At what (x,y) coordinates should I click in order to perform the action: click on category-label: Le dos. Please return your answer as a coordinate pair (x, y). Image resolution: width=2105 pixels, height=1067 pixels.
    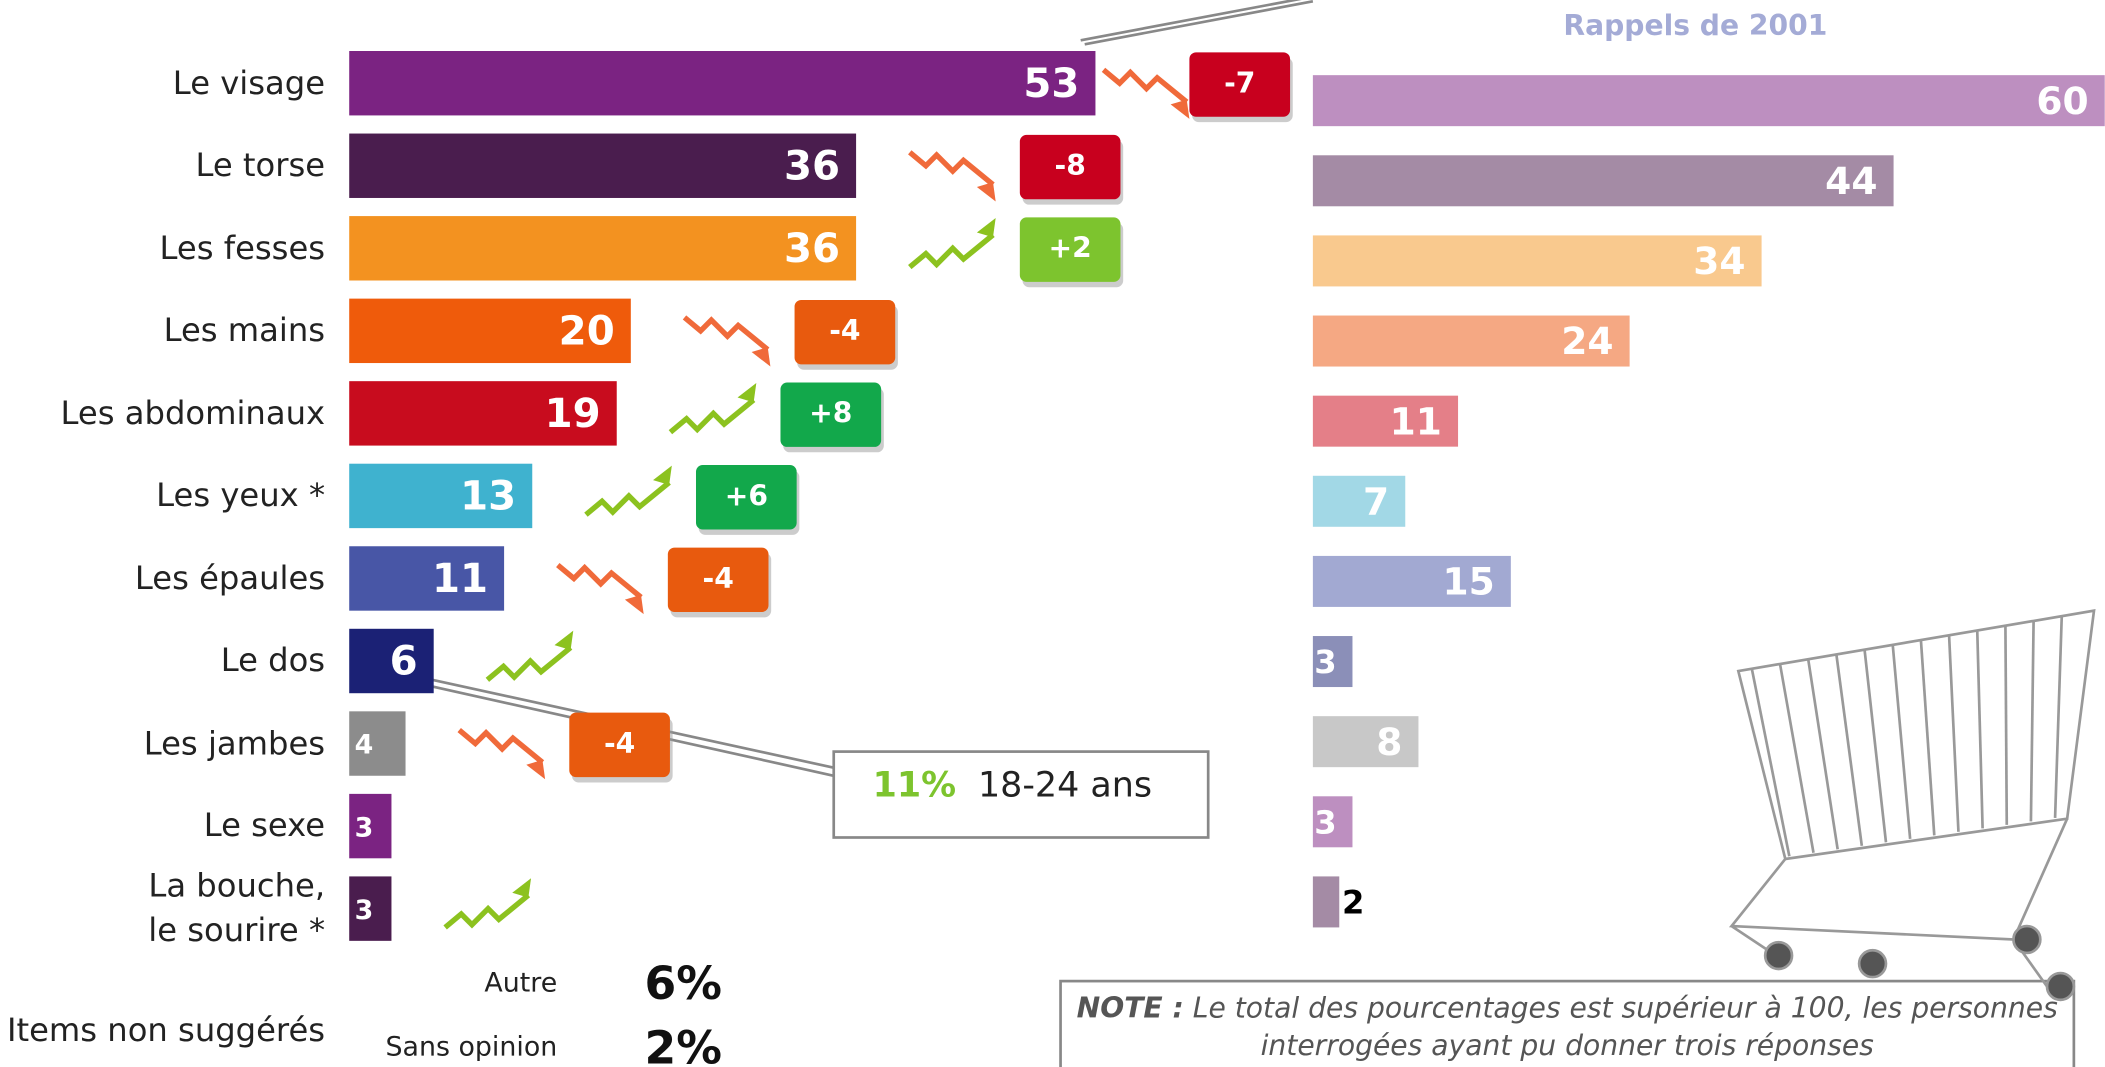
    Looking at the image, I should click on (273, 660).